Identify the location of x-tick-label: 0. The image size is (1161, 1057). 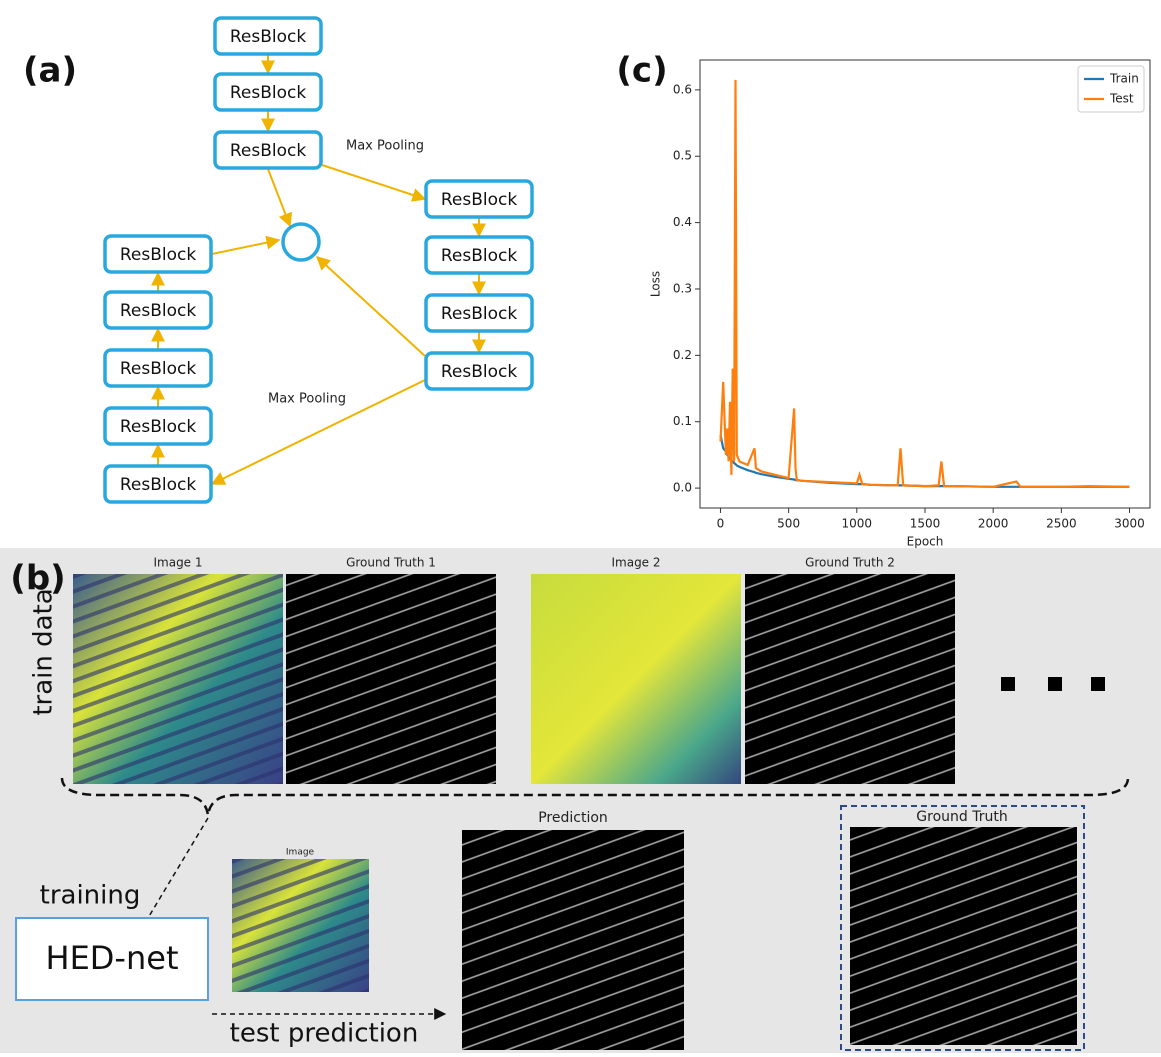
(721, 524).